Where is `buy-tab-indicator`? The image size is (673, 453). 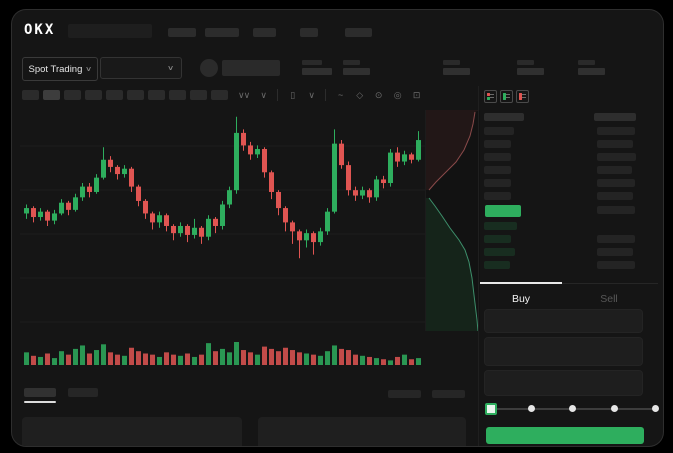
buy-tab-indicator is located at coordinates (521, 283).